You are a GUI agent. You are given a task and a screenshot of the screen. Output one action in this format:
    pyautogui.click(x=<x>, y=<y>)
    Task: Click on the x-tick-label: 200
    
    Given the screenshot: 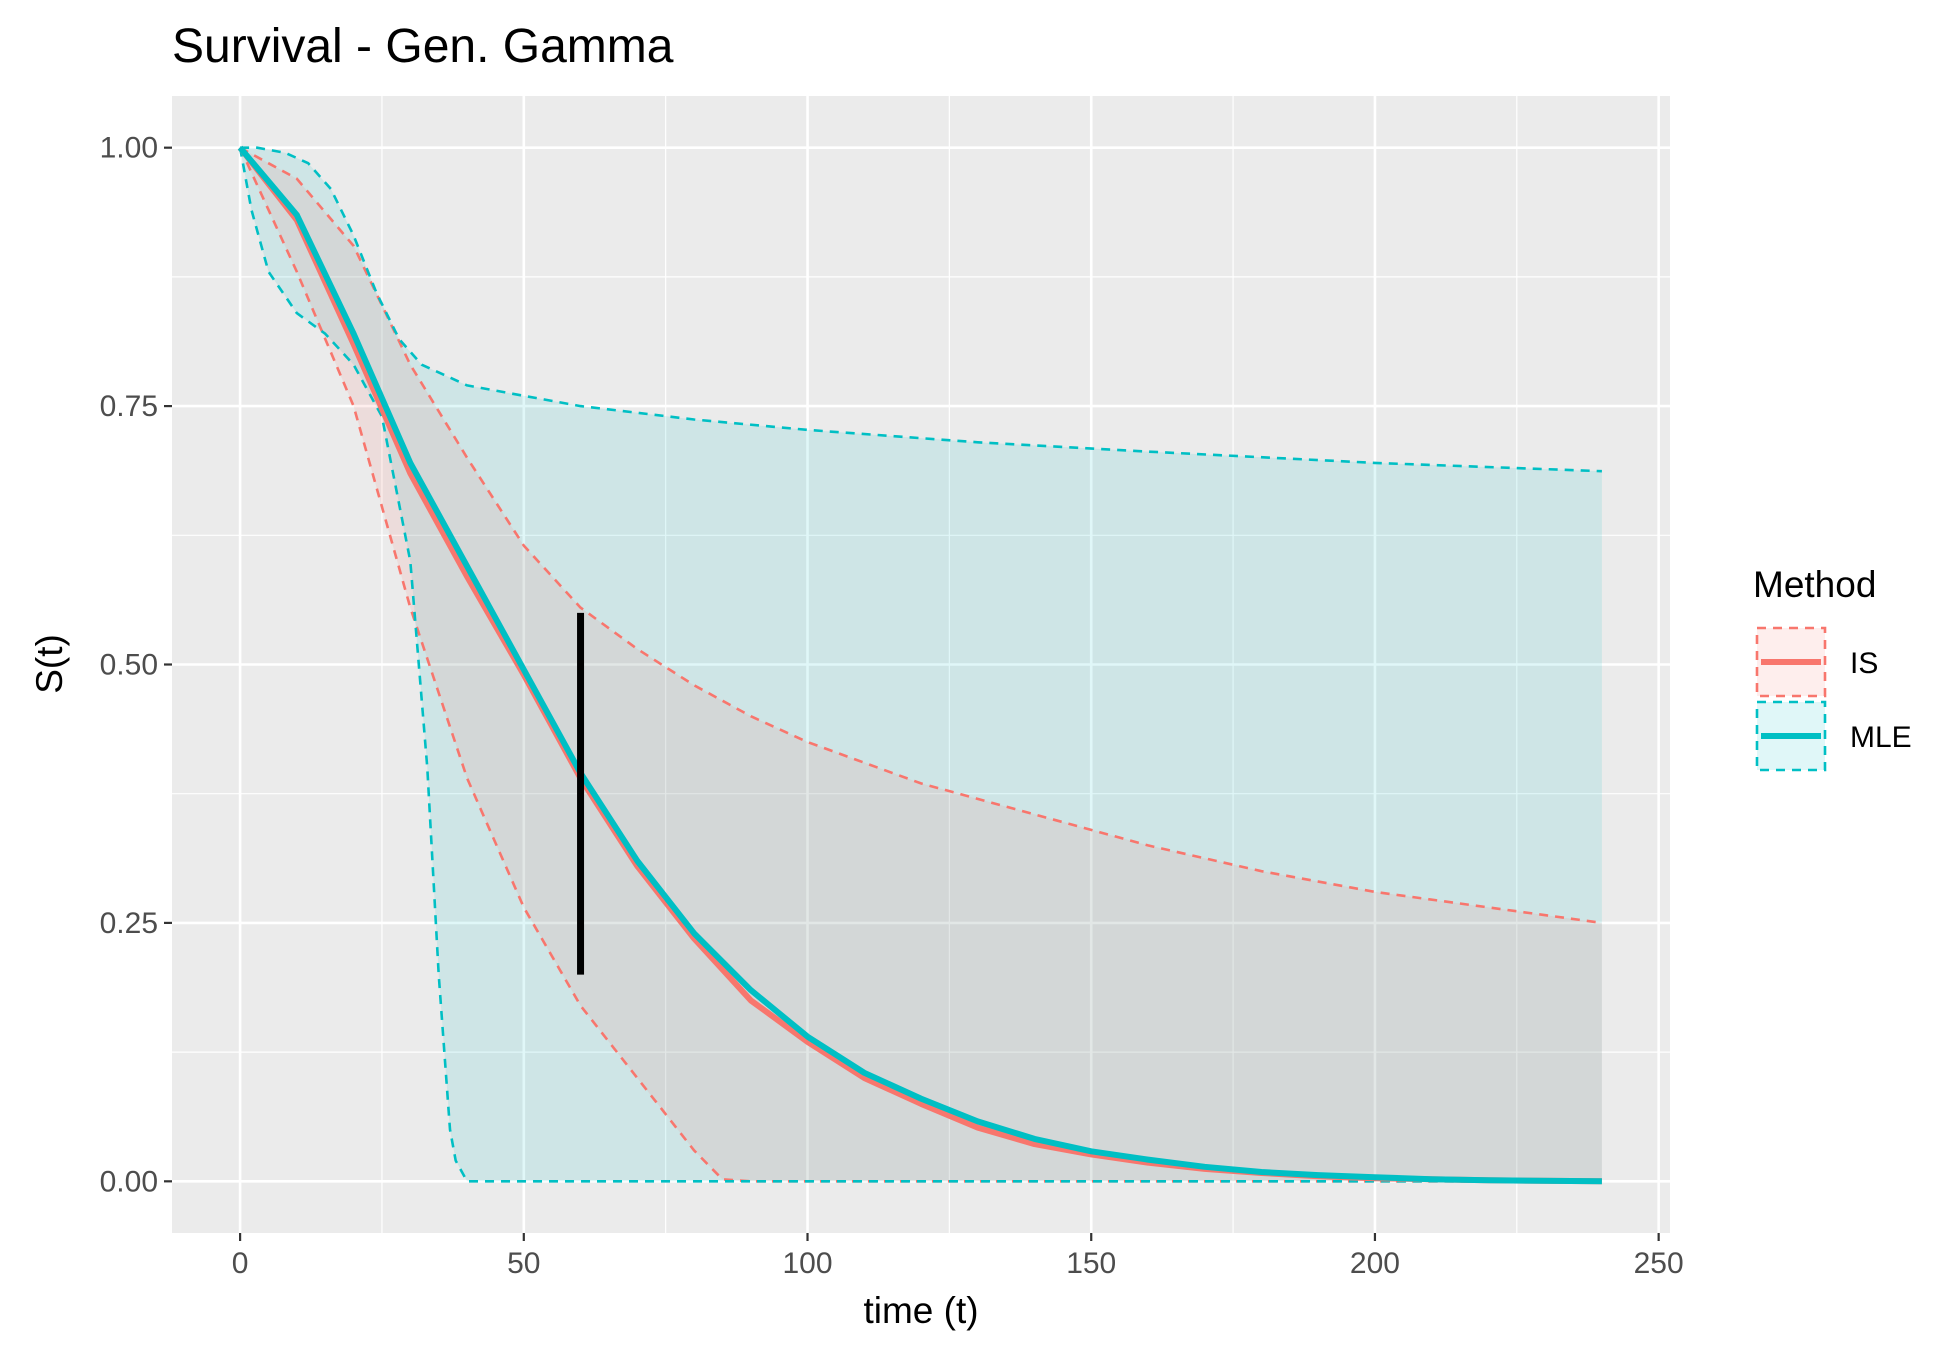 What is the action you would take?
    pyautogui.click(x=1375, y=1263)
    